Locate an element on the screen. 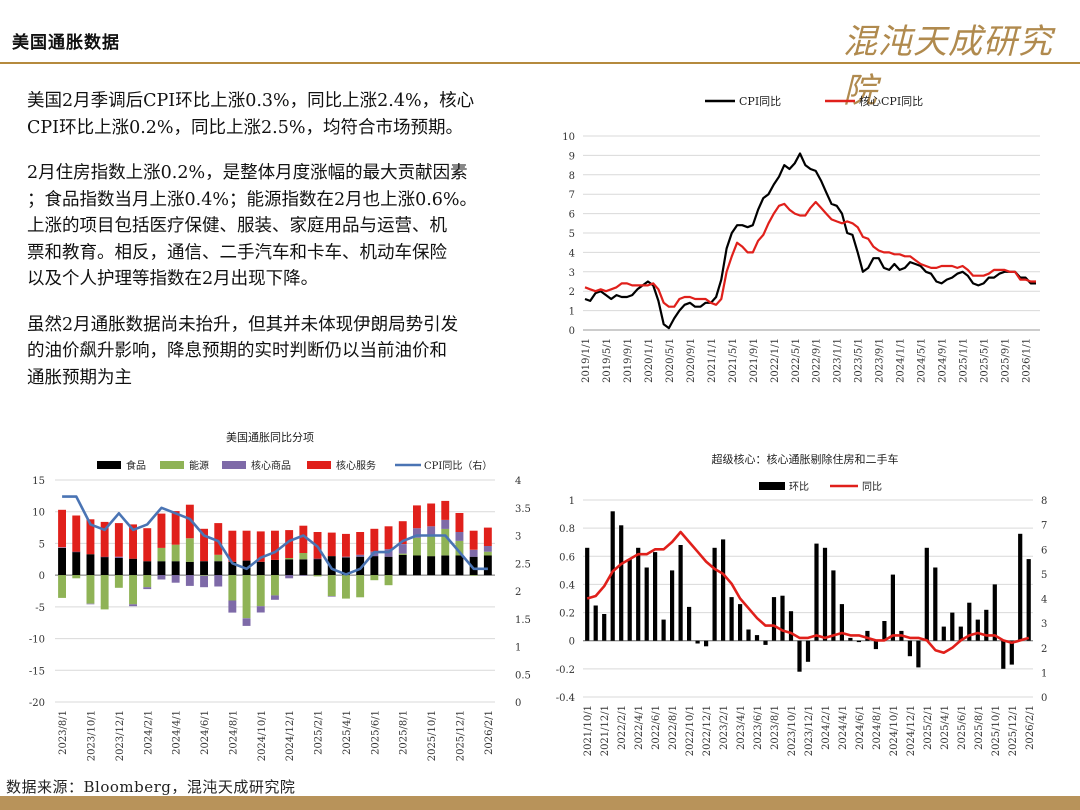 This screenshot has height=810, width=1080. legend-label: 核心商品 is located at coordinates (271, 465).